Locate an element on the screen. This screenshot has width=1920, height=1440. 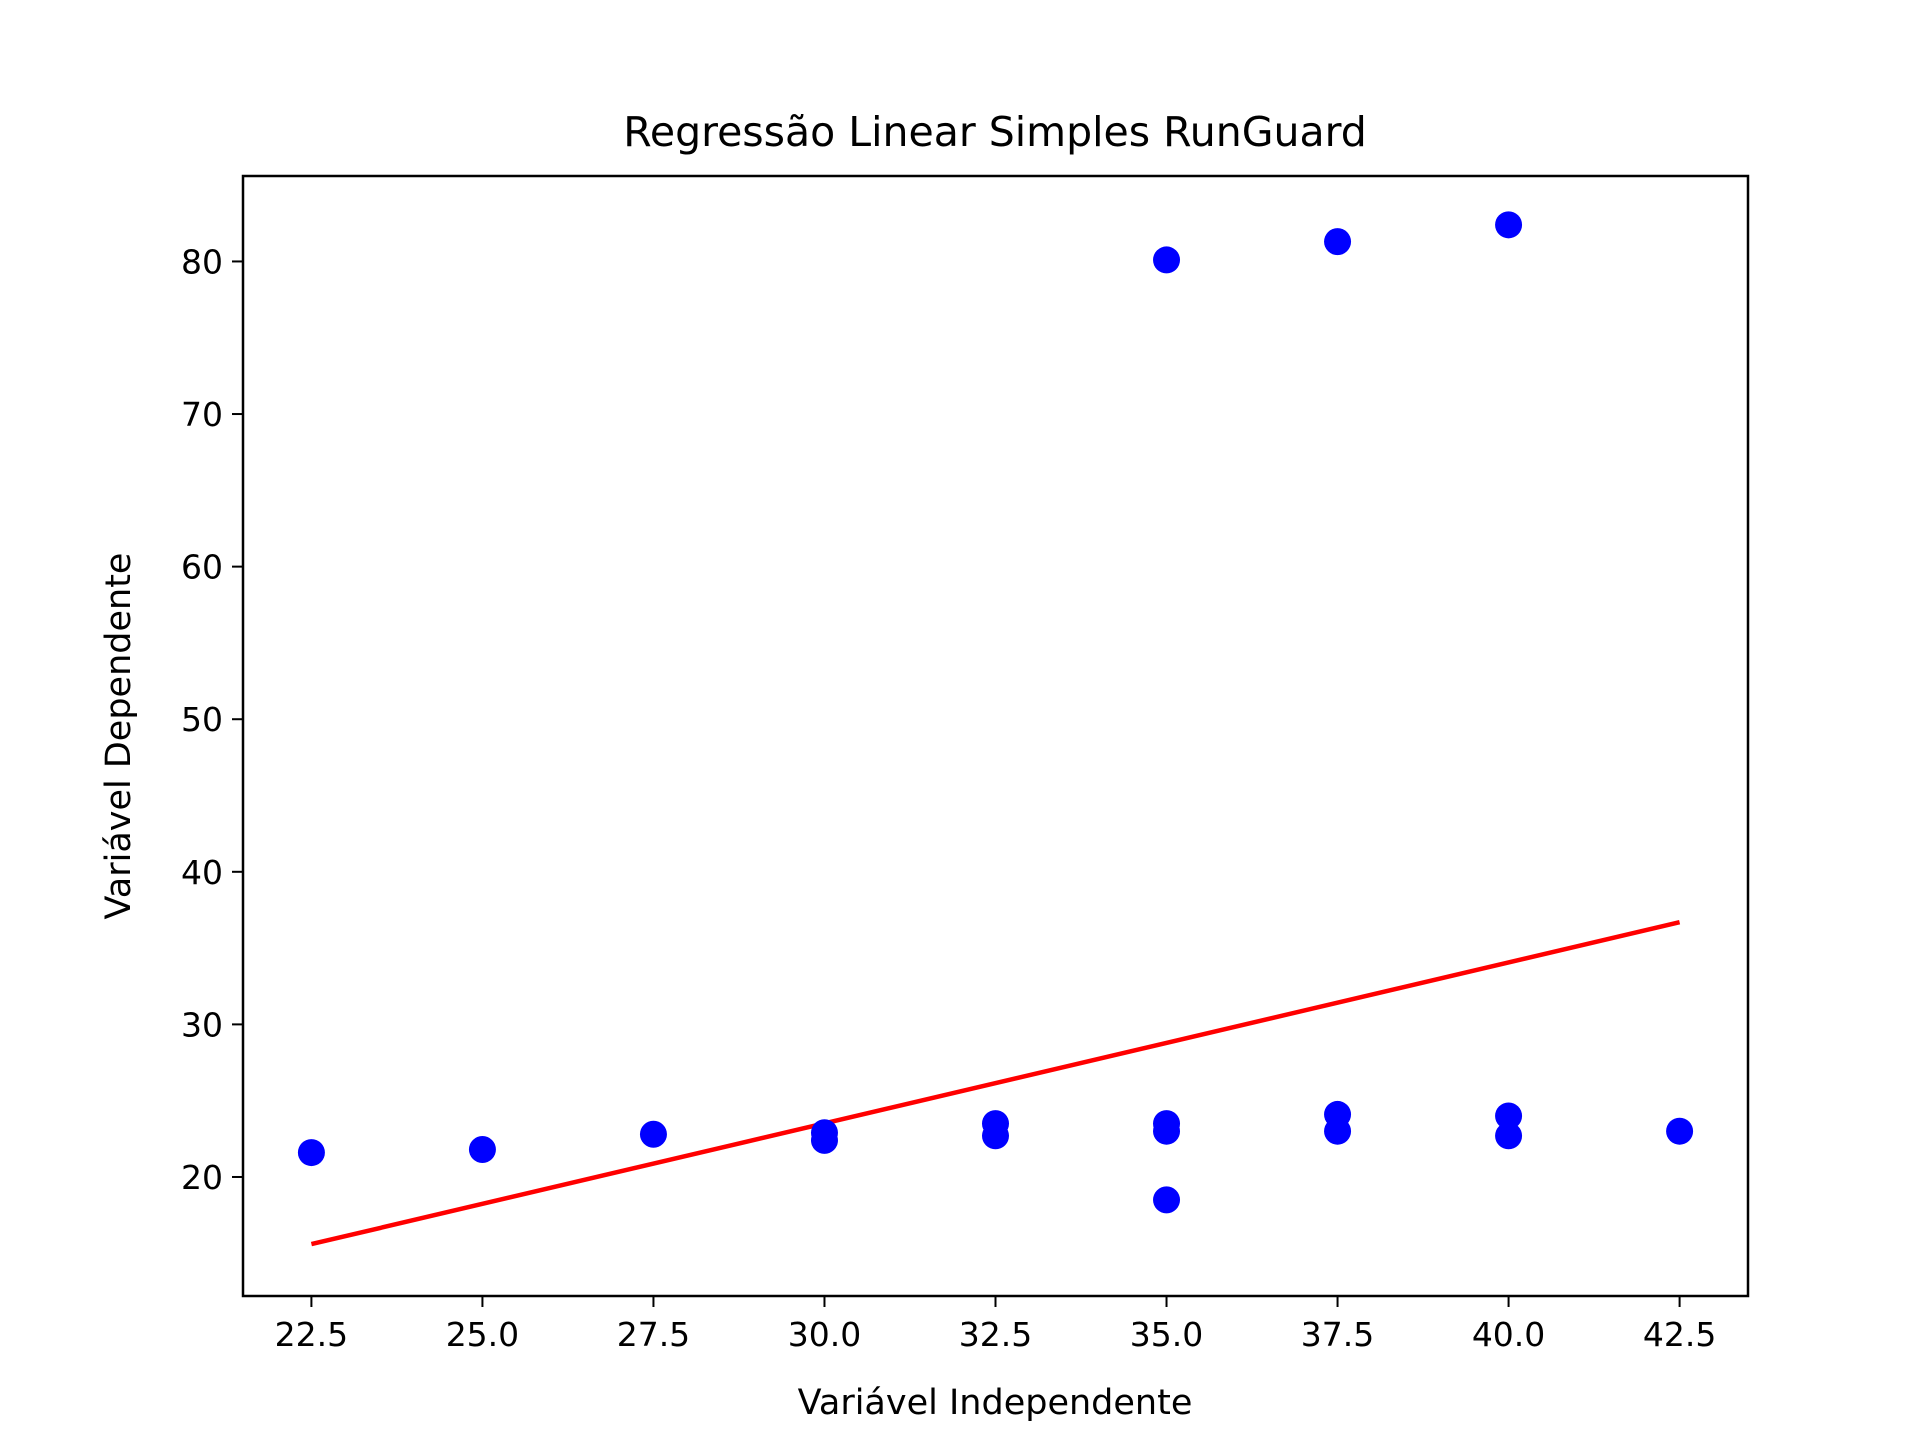
x-tick-label-3: 27.5 is located at coordinates (653, 1334).